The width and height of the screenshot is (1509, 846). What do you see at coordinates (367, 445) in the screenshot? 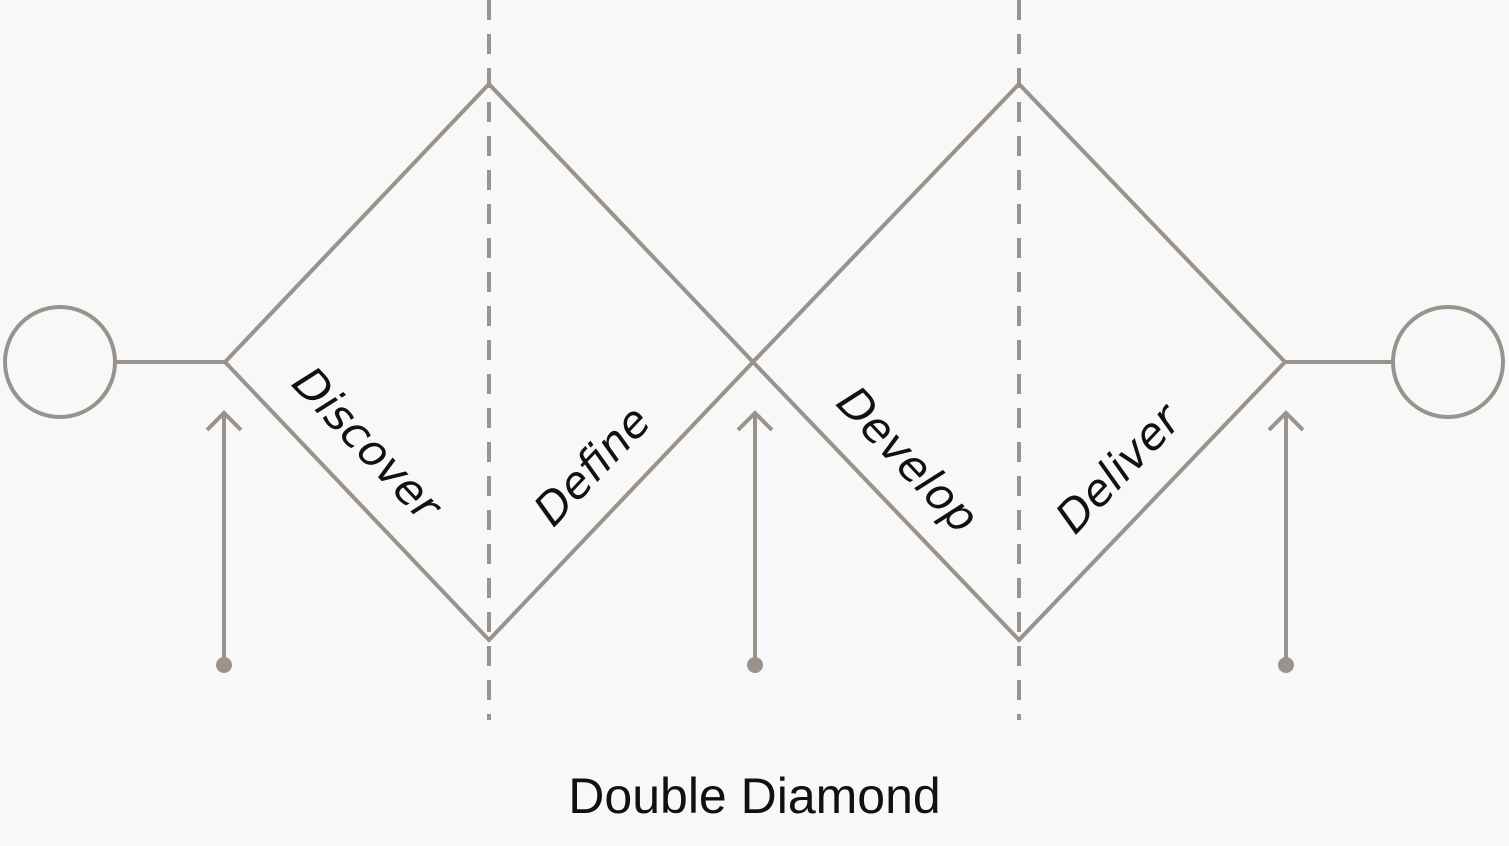
I see `phase-label-discover: Discover` at bounding box center [367, 445].